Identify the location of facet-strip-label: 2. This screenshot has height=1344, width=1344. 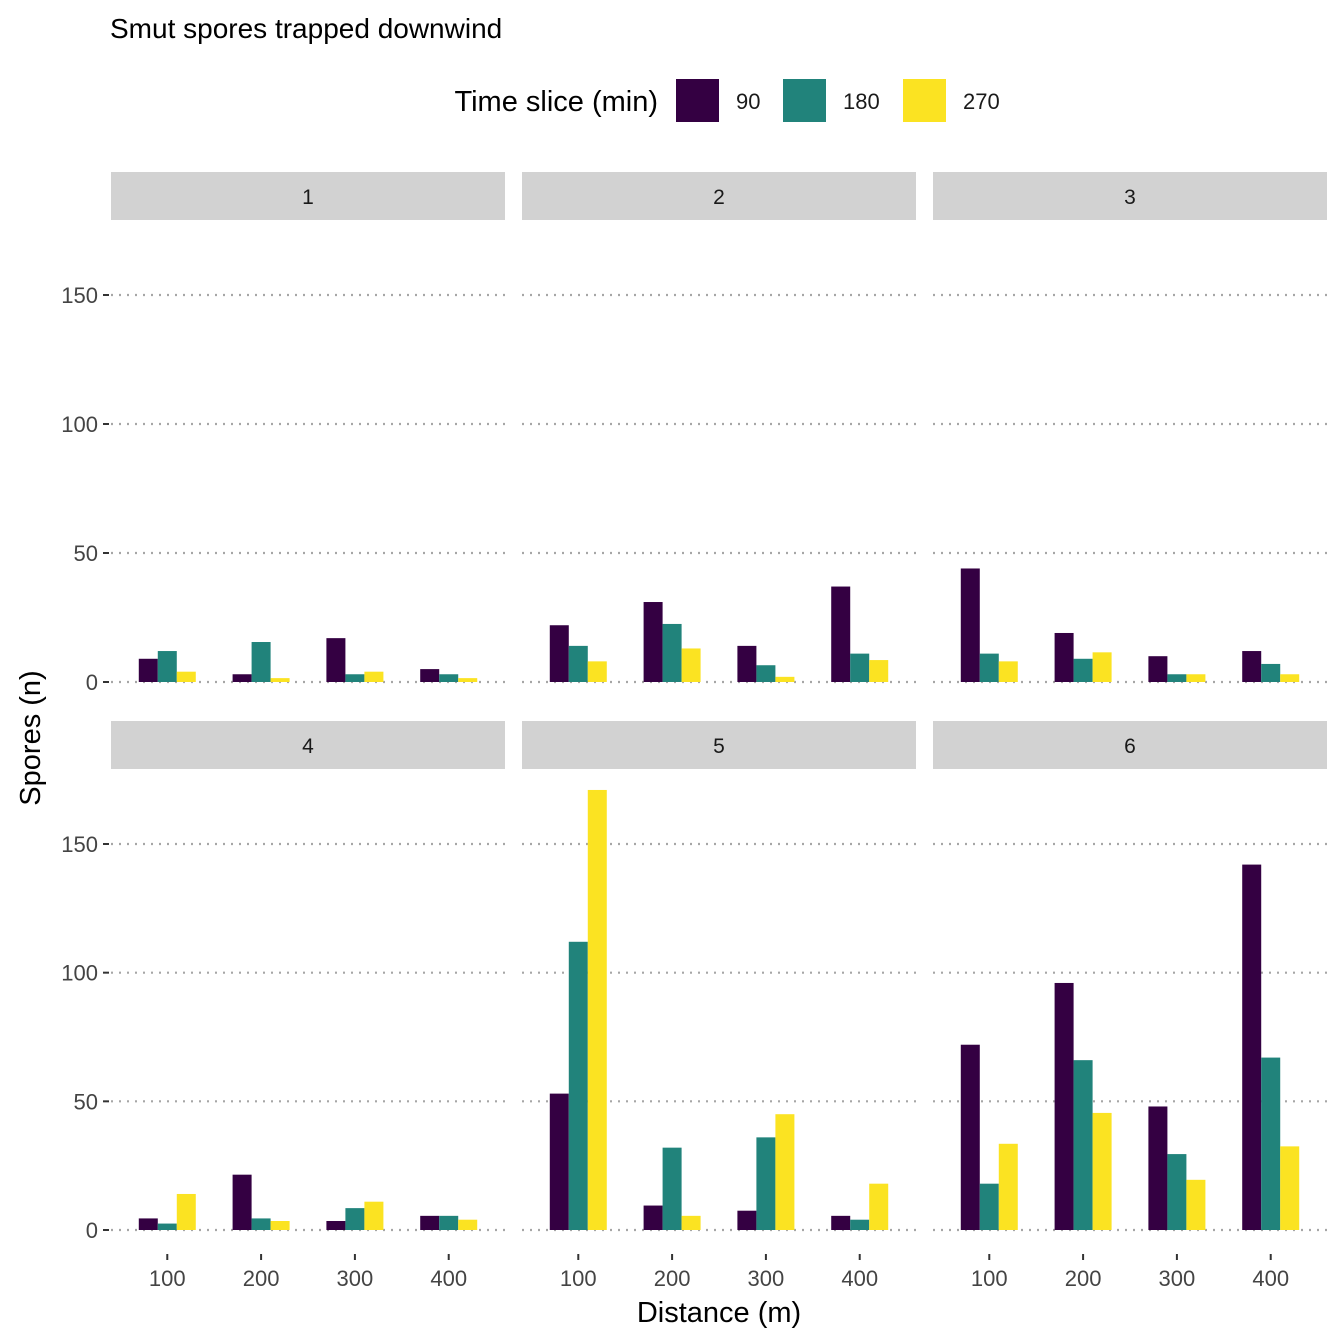
(719, 197).